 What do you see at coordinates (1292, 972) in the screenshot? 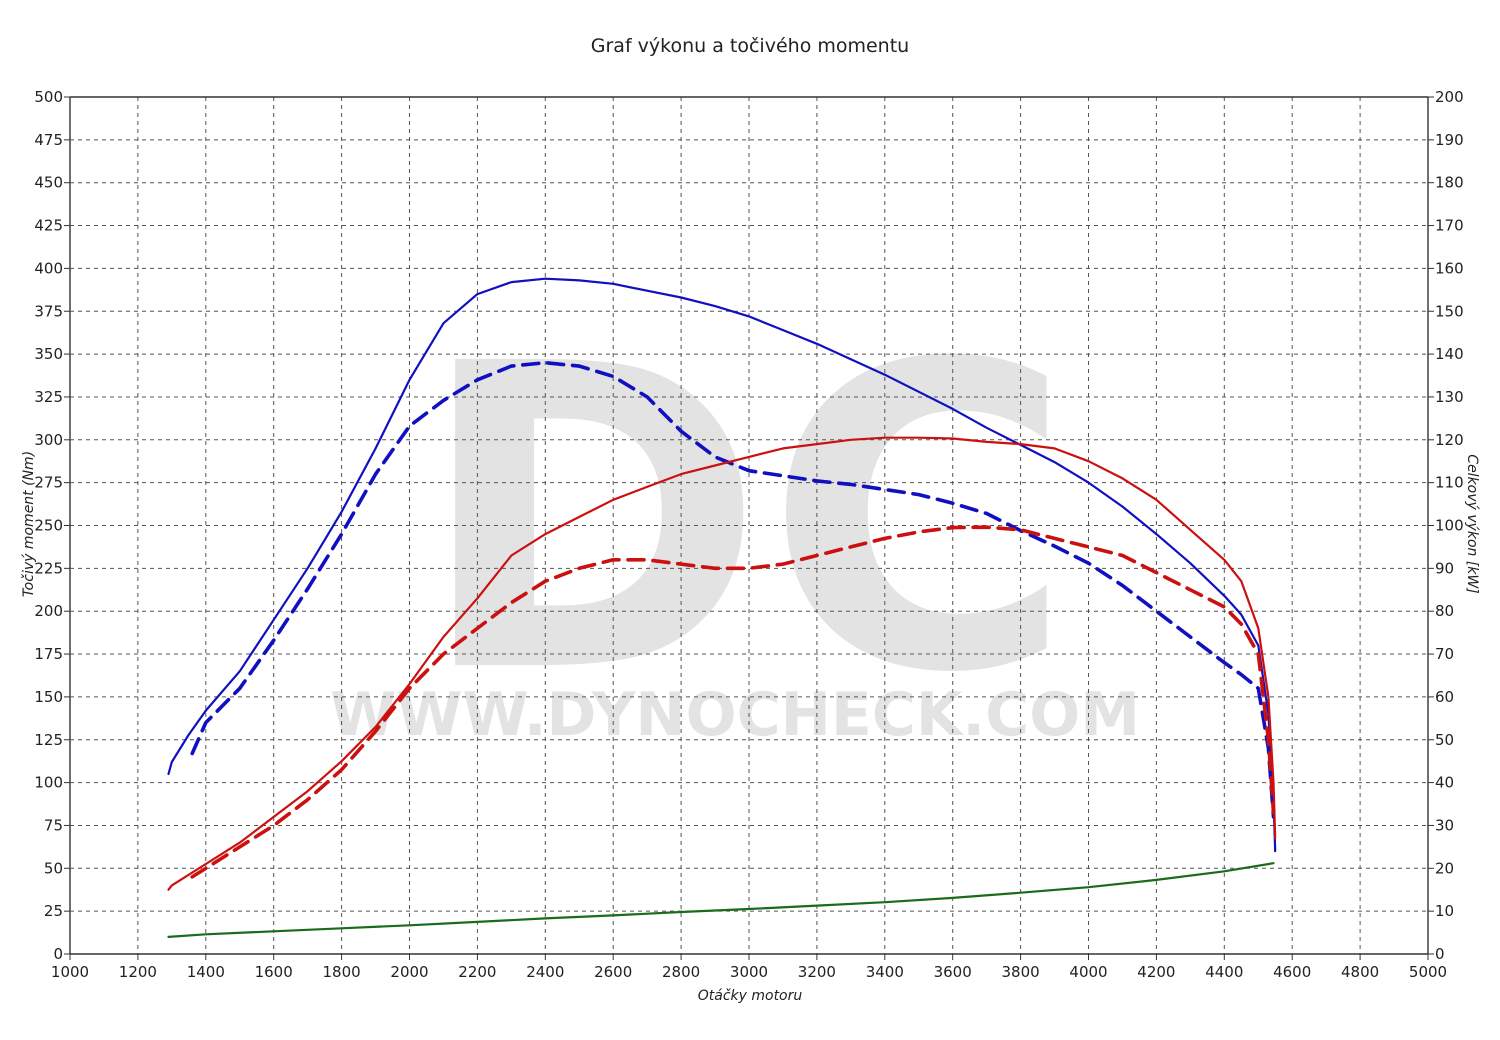
I see `x-tick-label: 4600` at bounding box center [1292, 972].